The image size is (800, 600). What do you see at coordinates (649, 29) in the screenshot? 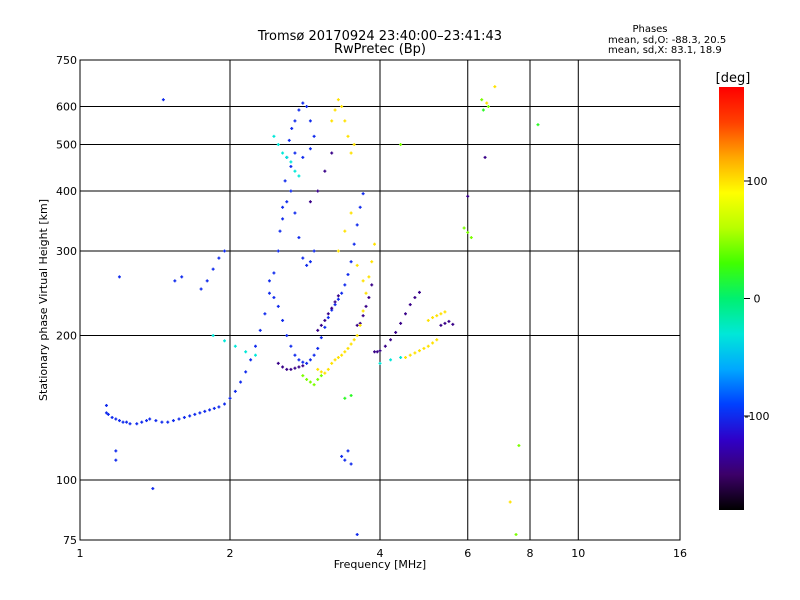
I see `stats-heading: Phases` at bounding box center [649, 29].